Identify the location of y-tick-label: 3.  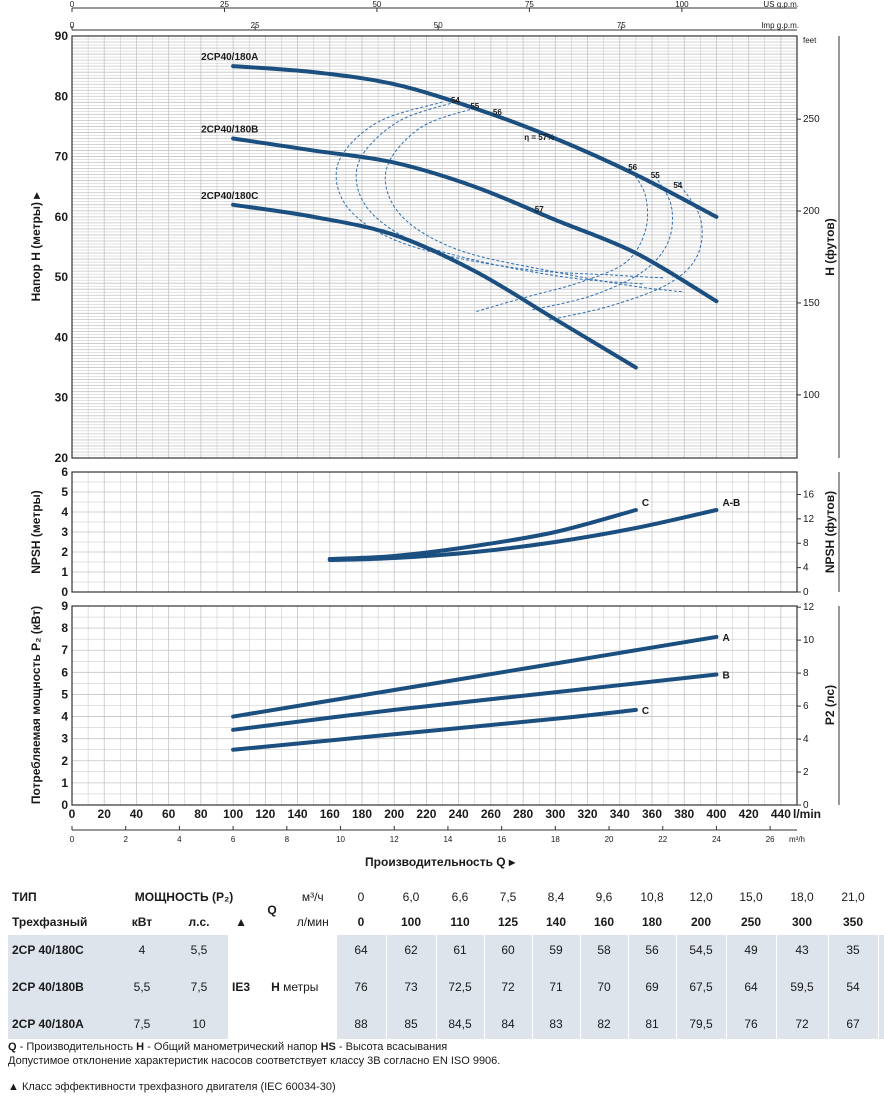
(64, 739).